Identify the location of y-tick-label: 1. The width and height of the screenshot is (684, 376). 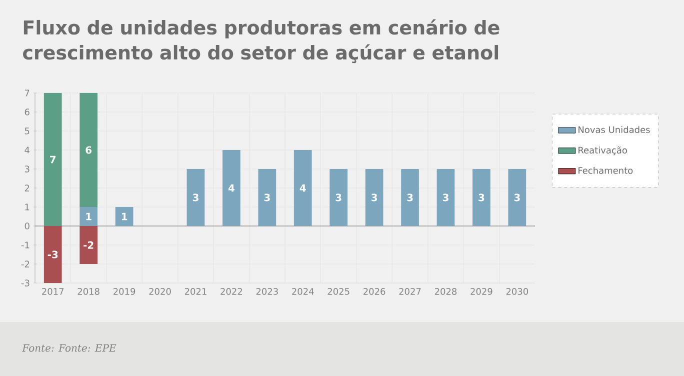
(27, 207).